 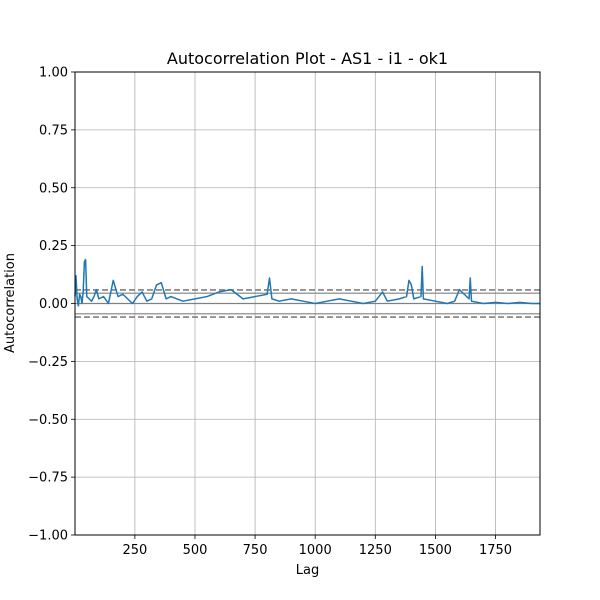 What do you see at coordinates (53, 246) in the screenshot?
I see `y-tick-label: 0.25` at bounding box center [53, 246].